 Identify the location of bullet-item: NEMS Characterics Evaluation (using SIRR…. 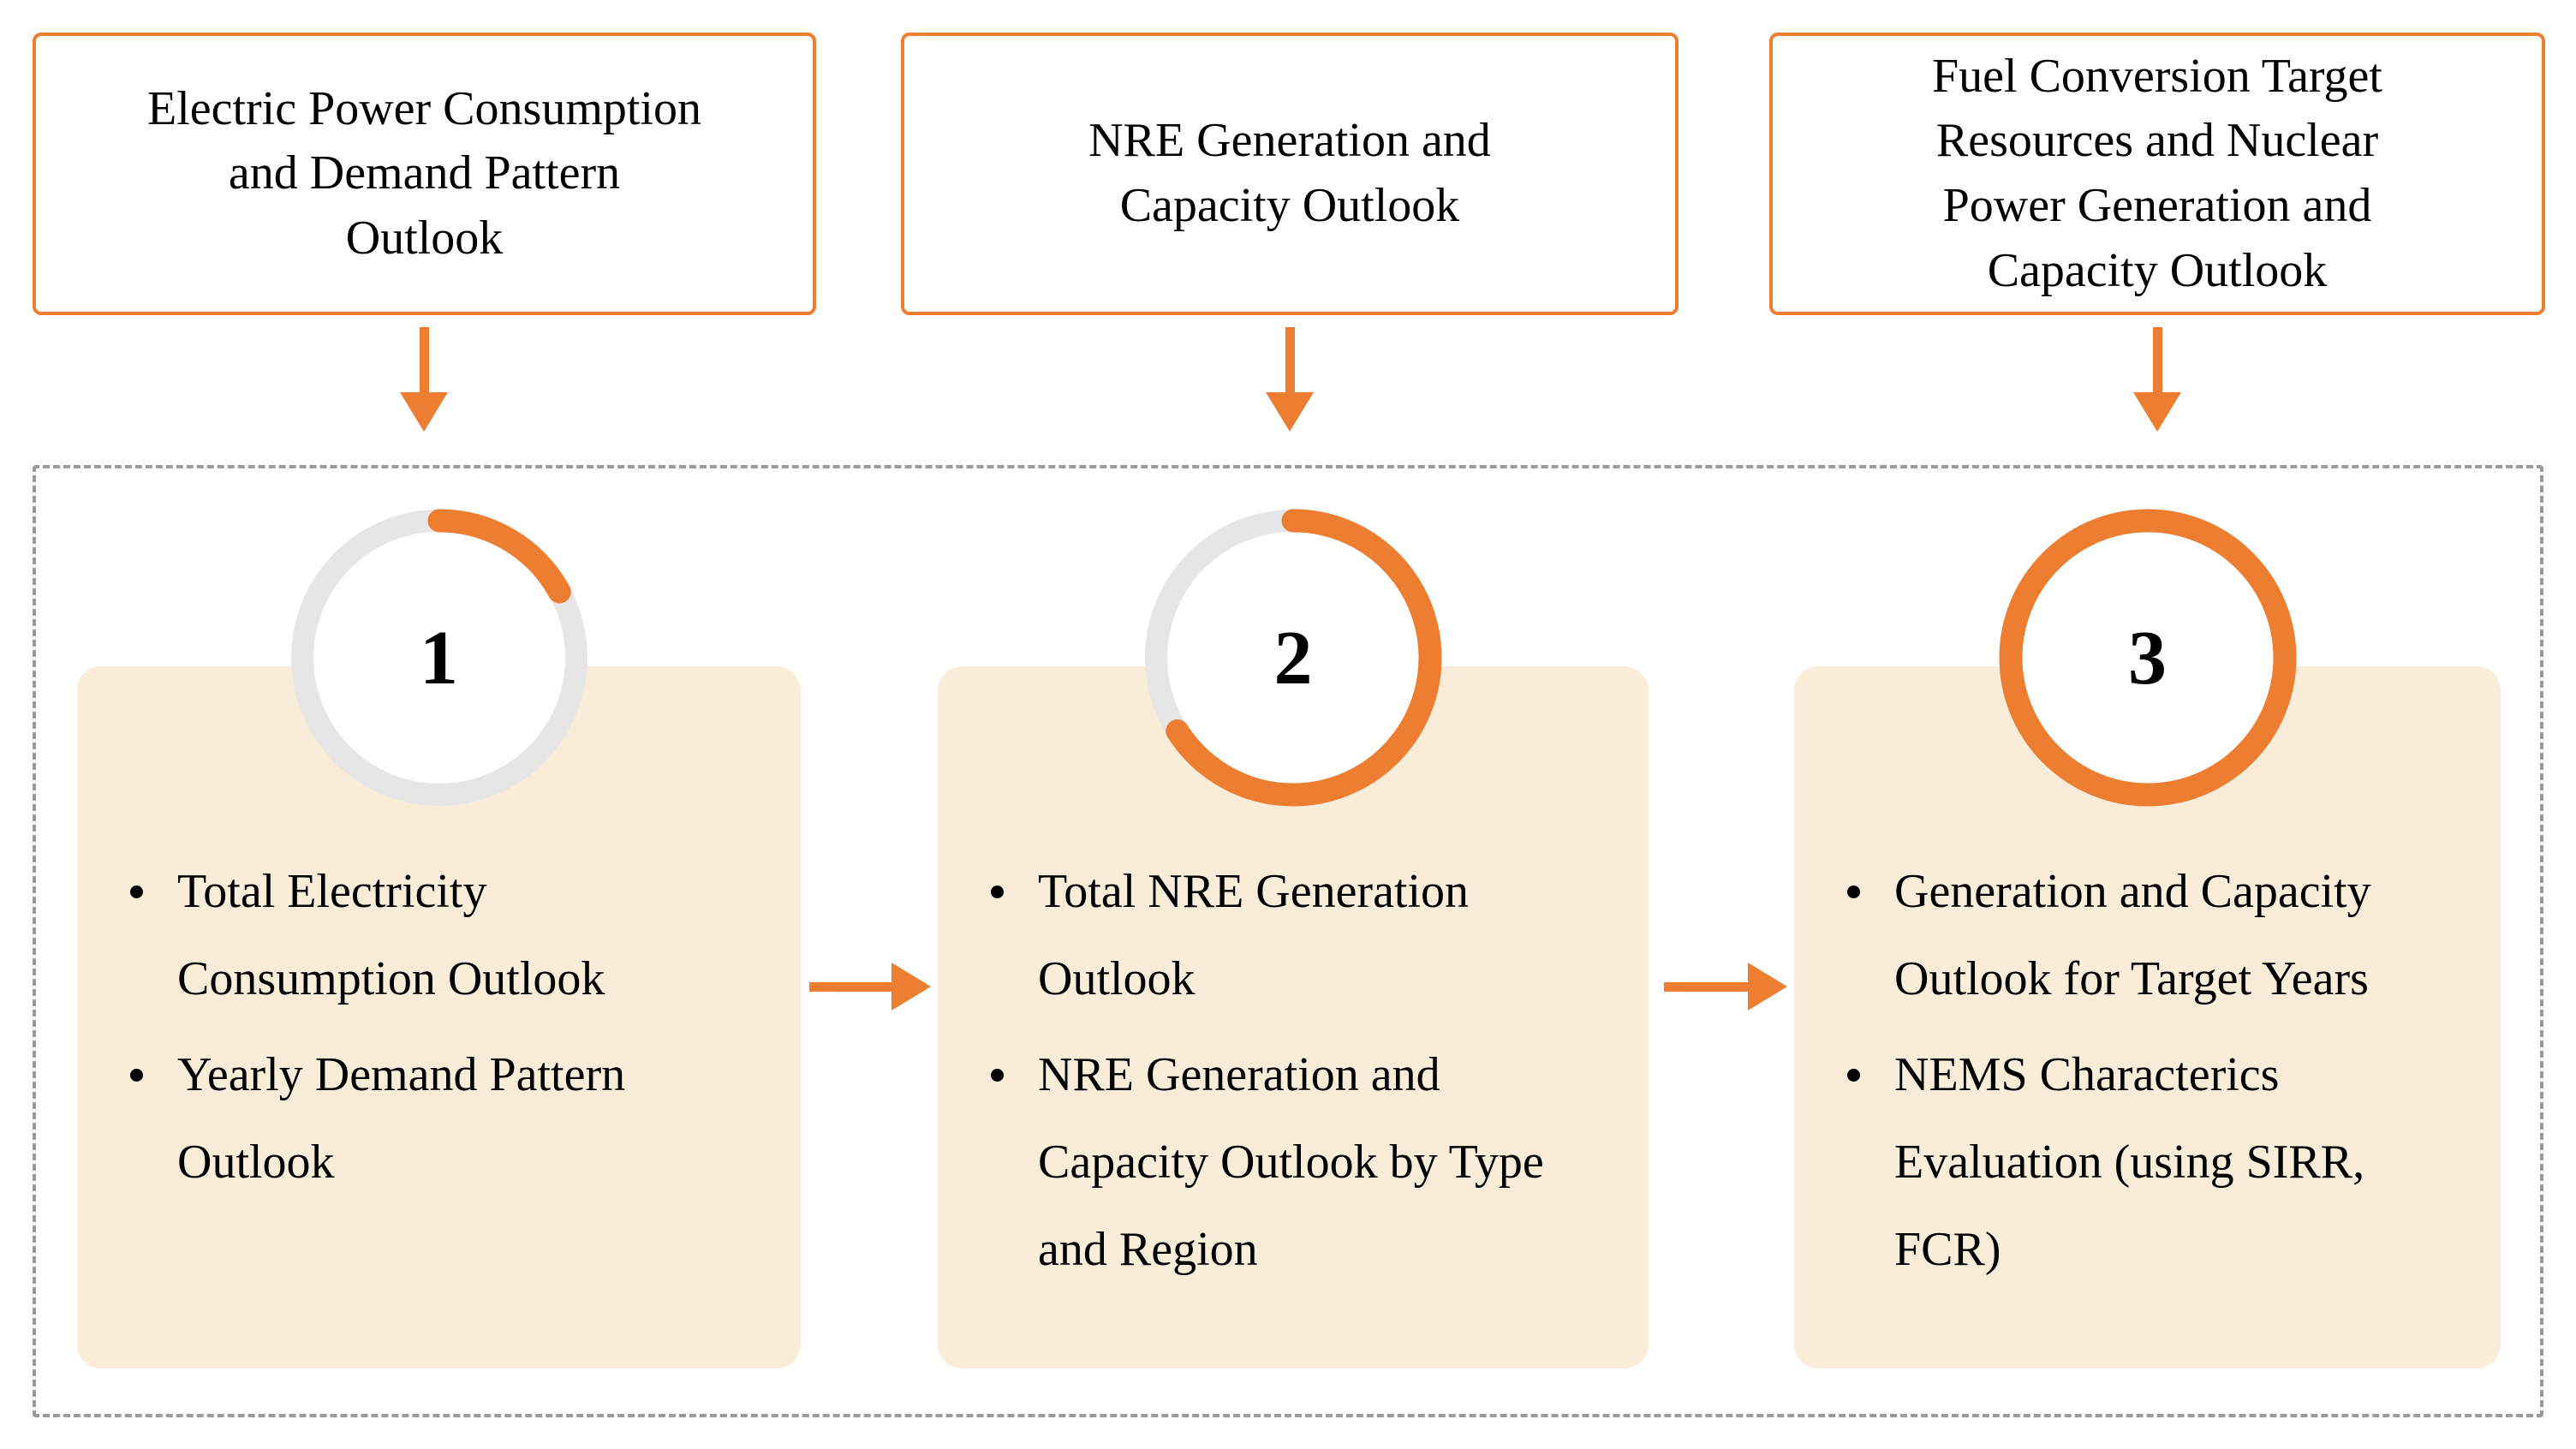
(2140, 1162).